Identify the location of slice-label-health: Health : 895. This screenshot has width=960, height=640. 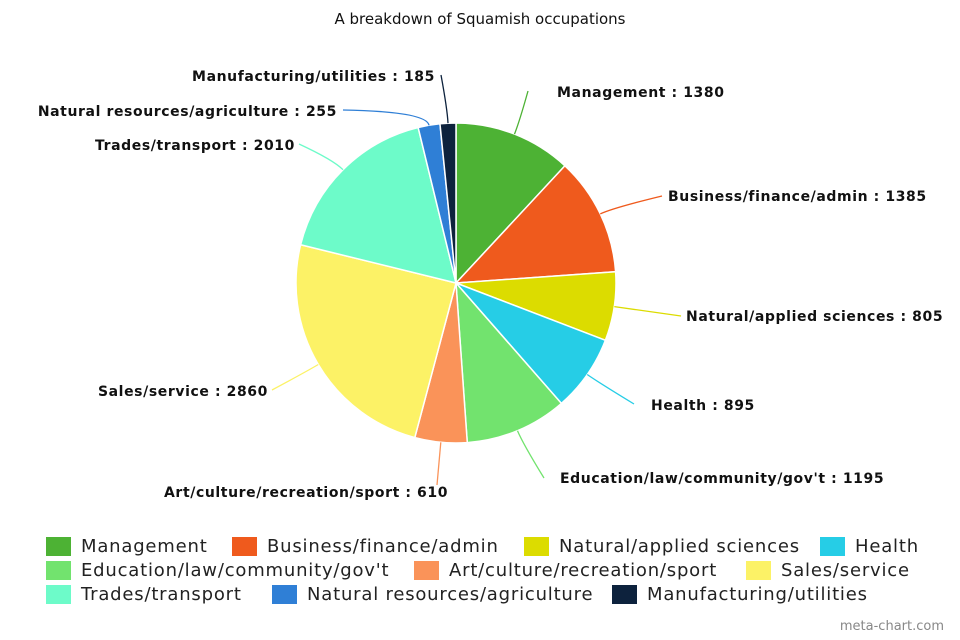
(703, 406).